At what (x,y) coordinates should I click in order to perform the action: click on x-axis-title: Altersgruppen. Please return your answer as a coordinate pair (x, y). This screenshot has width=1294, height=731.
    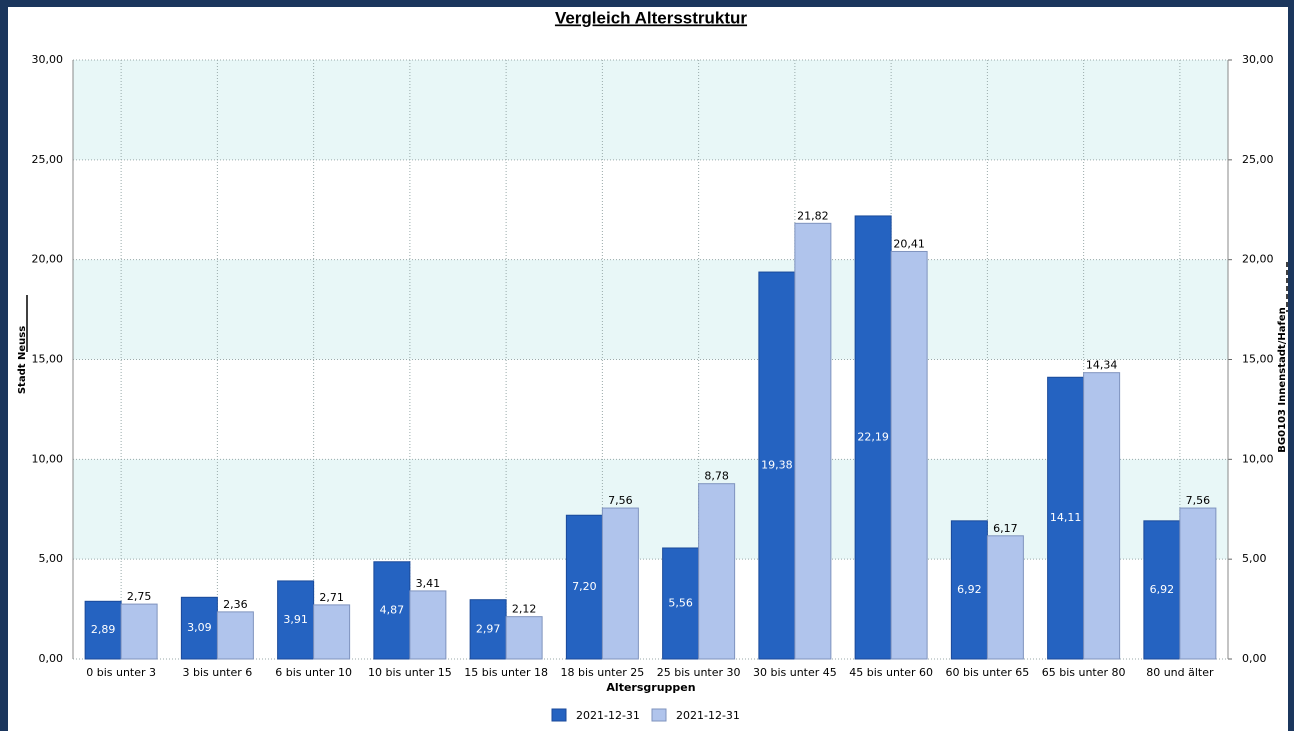
    Looking at the image, I should click on (650, 687).